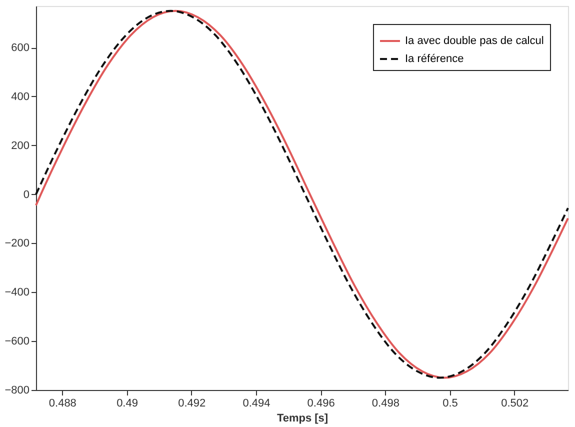 The height and width of the screenshot is (427, 575). Describe the element at coordinates (20, 146) in the screenshot. I see `y-tick-label: 200` at that location.